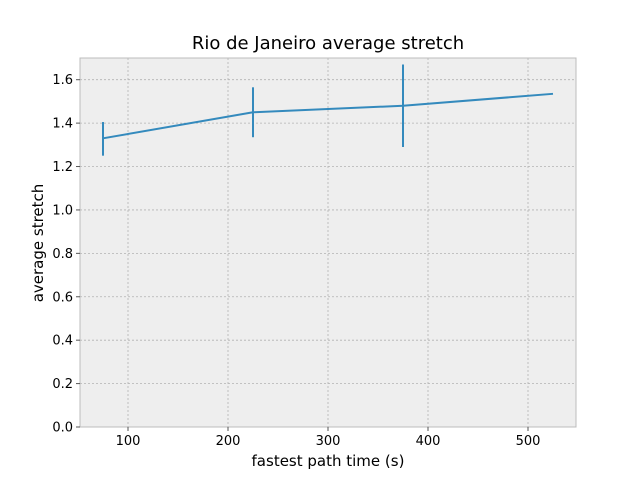  I want to click on series-line, so click(328, 116).